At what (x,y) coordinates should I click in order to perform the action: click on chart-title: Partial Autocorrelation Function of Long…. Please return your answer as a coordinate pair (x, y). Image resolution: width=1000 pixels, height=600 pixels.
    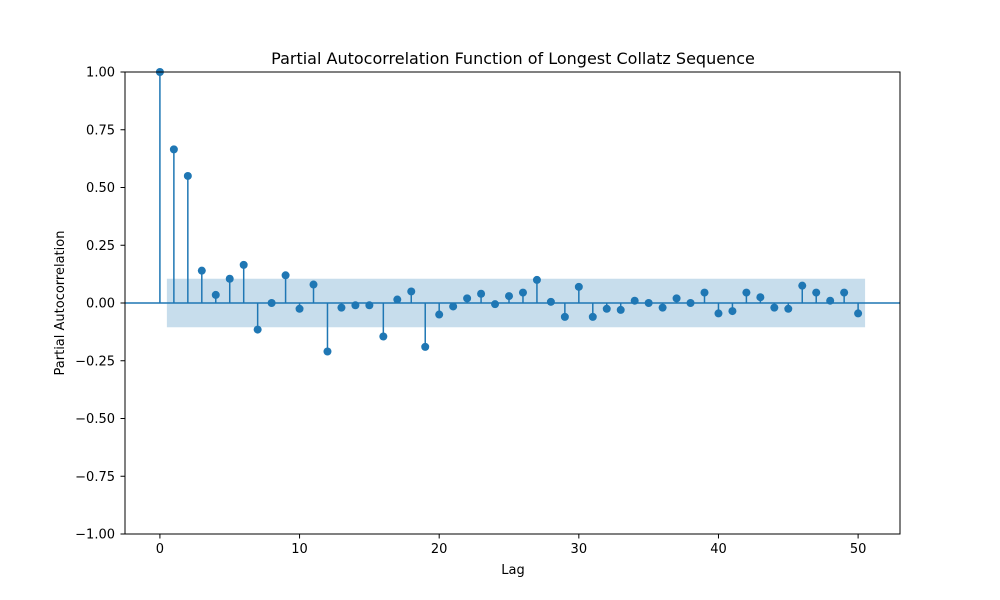
    Looking at the image, I should click on (513, 58).